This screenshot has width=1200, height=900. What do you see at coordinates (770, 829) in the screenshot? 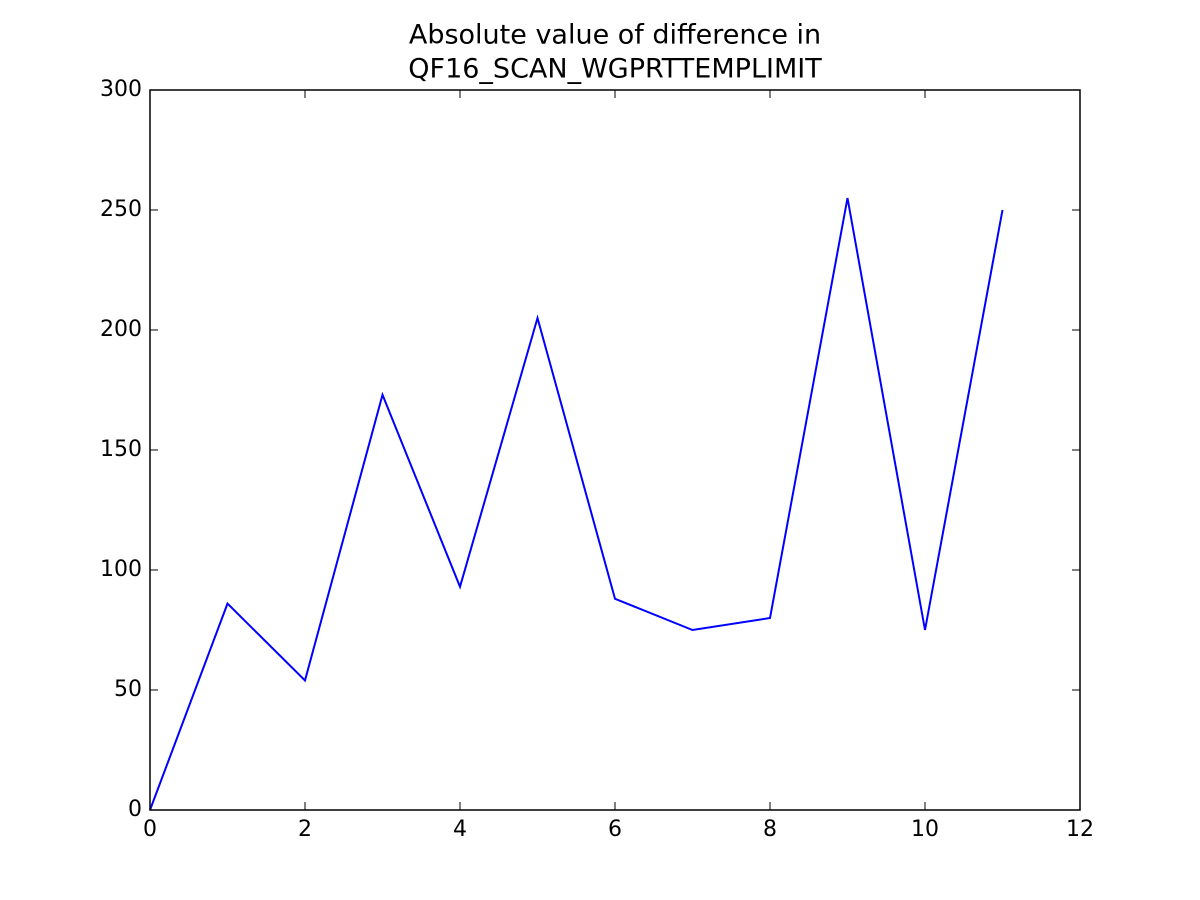
I see `x-tick-label: 8` at bounding box center [770, 829].